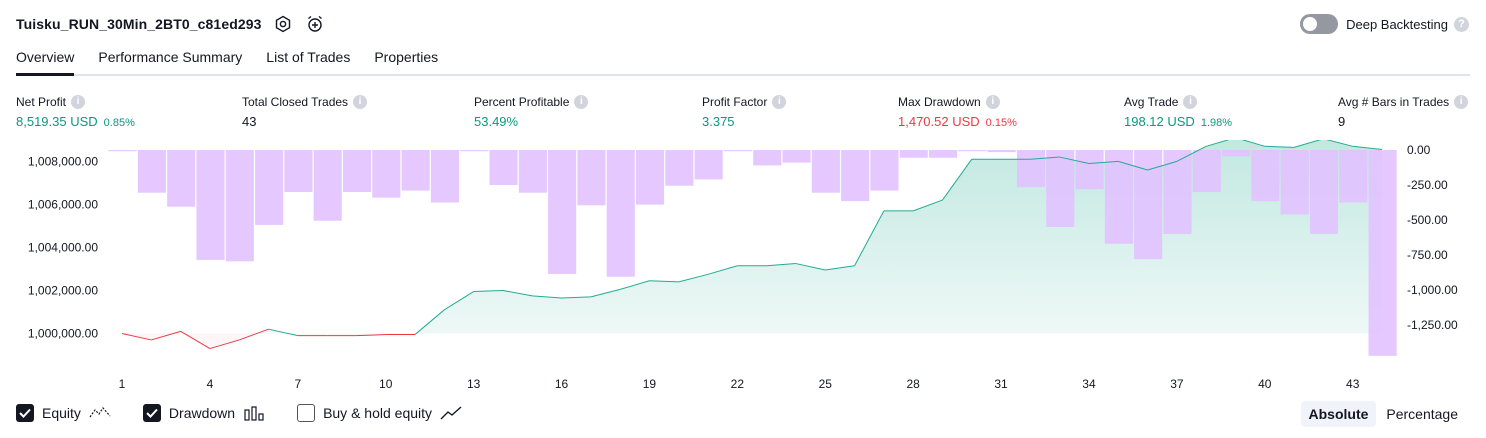 The height and width of the screenshot is (438, 1486). What do you see at coordinates (474, 384) in the screenshot?
I see `x-axis-tick: 13` at bounding box center [474, 384].